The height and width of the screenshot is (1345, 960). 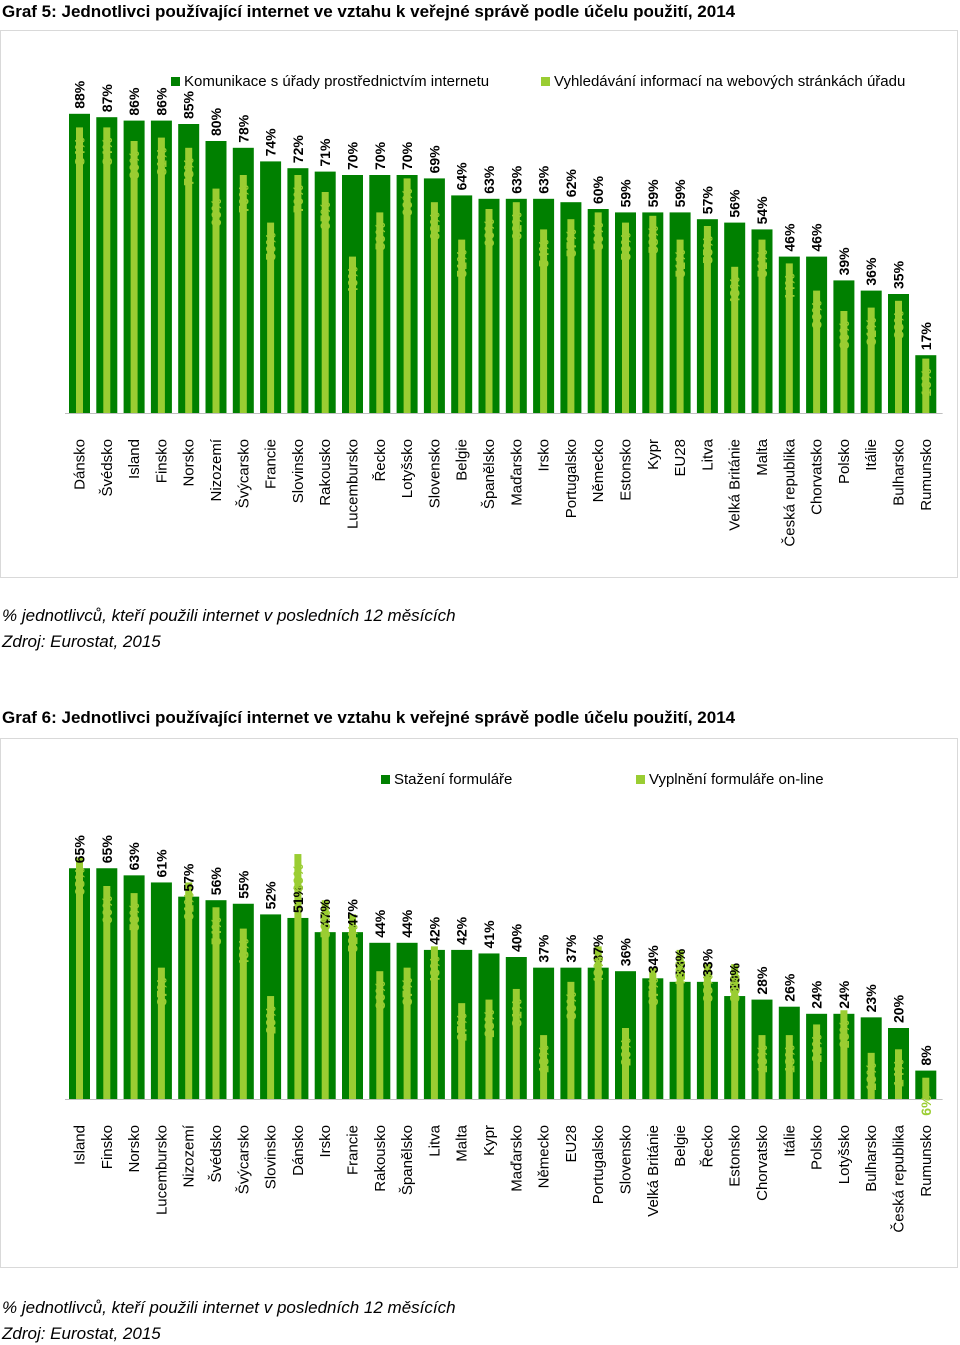 What do you see at coordinates (134, 164) in the screenshot?
I see `data-label-series-2: 80%` at bounding box center [134, 164].